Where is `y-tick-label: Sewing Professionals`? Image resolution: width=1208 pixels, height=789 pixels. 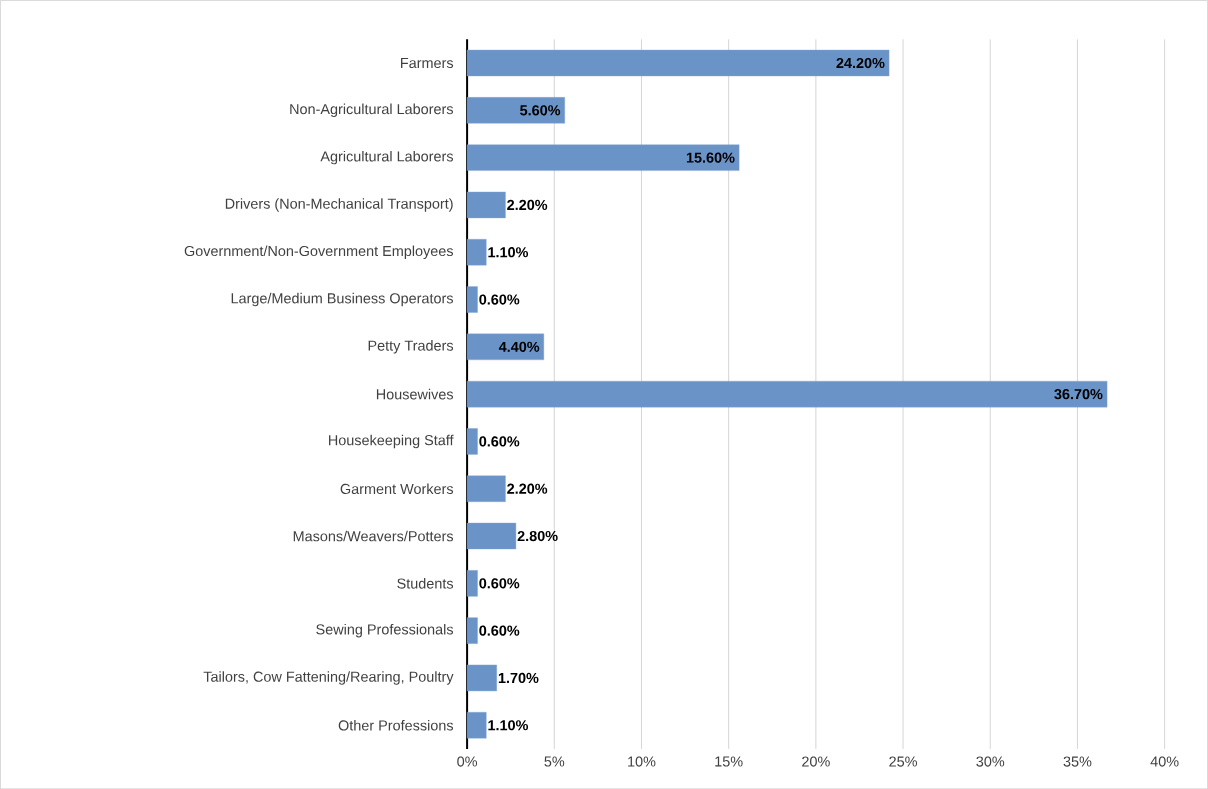 y-tick-label: Sewing Professionals is located at coordinates (385, 630).